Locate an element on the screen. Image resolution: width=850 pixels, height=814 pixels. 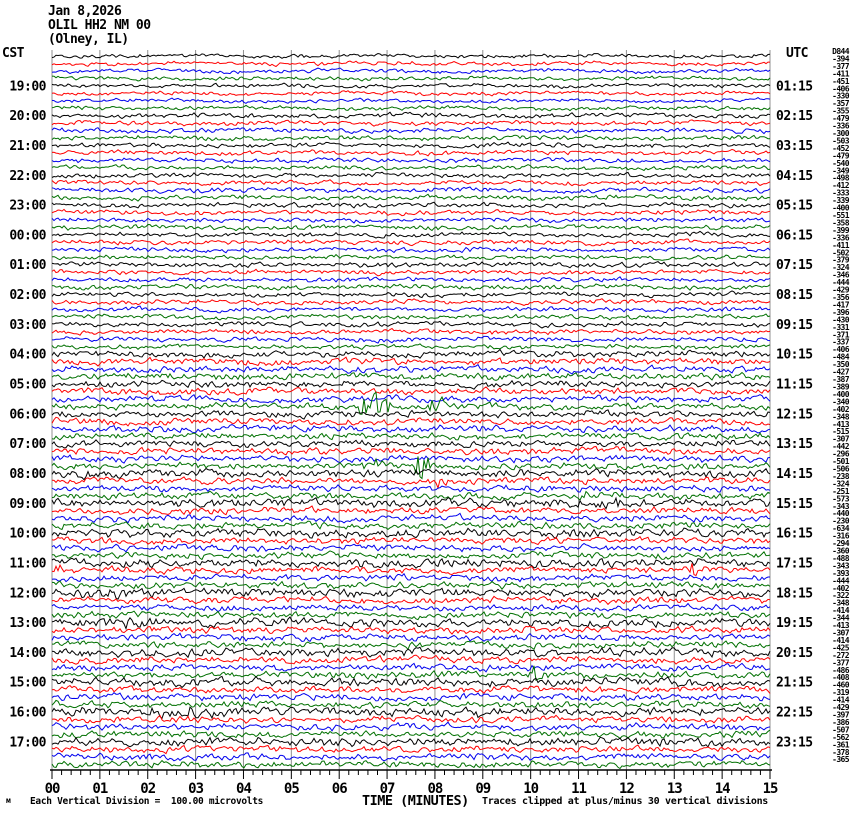
trace-offset-value: -377 is located at coordinates (841, 66).